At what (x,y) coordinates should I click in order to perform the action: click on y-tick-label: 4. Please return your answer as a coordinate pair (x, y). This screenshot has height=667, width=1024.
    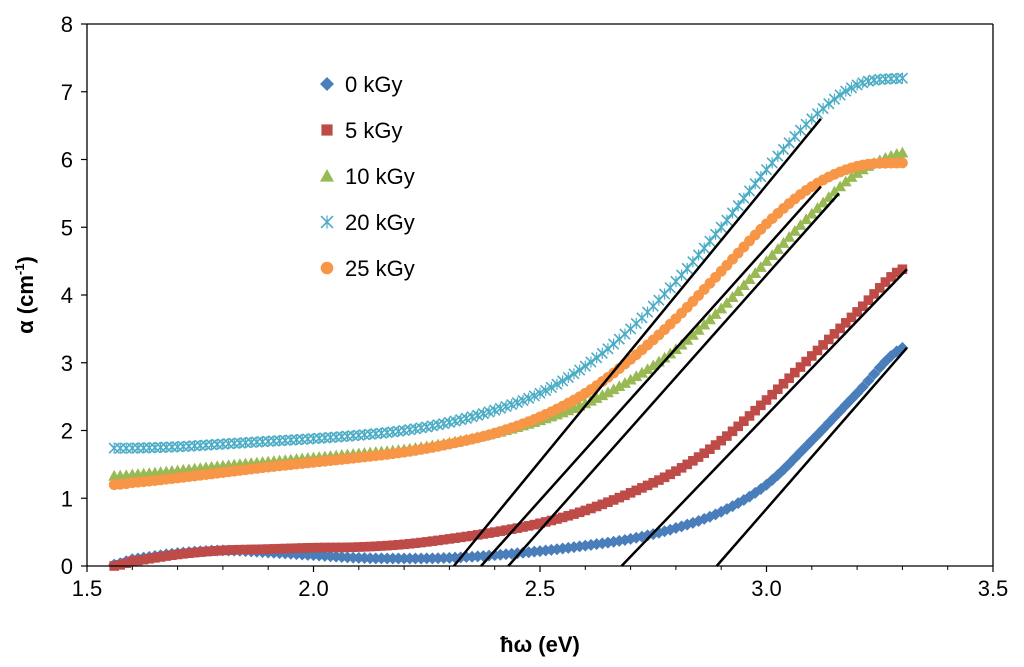
    Looking at the image, I should click on (67, 295).